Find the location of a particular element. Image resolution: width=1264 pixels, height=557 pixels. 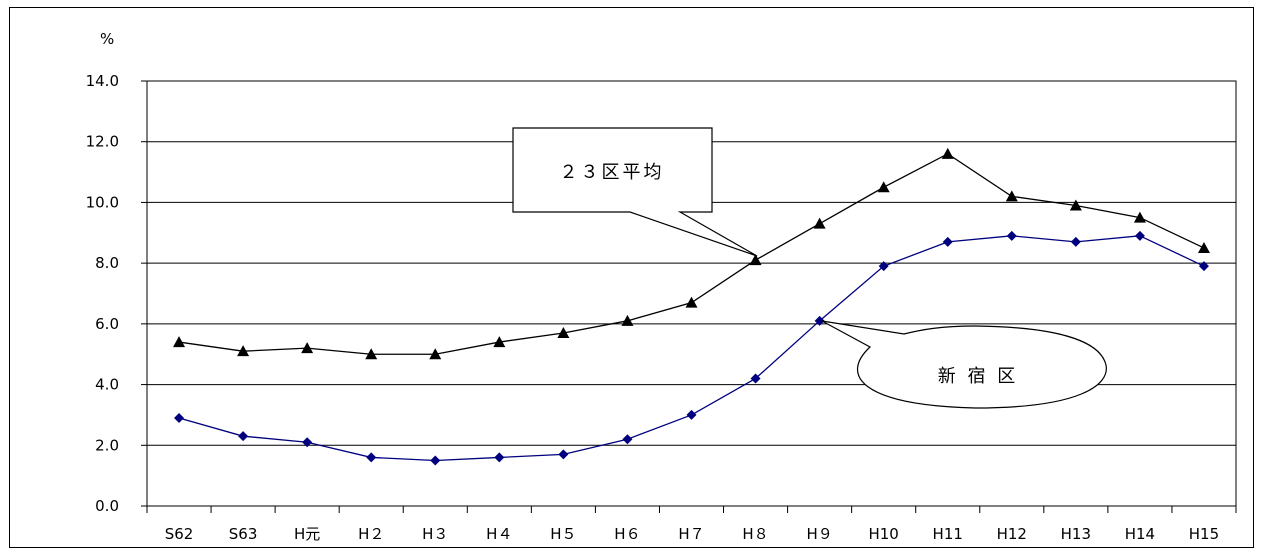

x-tick-label: H６ is located at coordinates (627, 534).